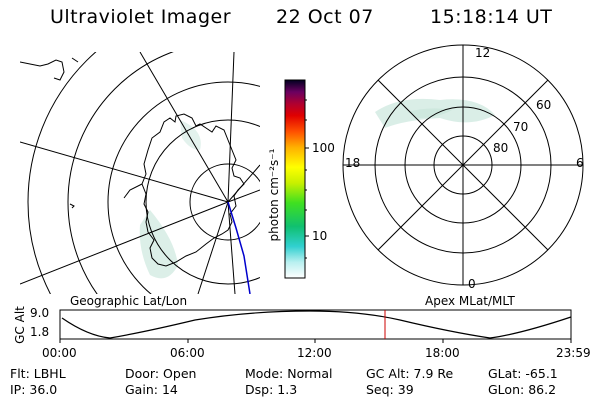  What do you see at coordinates (271, 389) in the screenshot?
I see `dsp-field: Dsp: 1.3` at bounding box center [271, 389].